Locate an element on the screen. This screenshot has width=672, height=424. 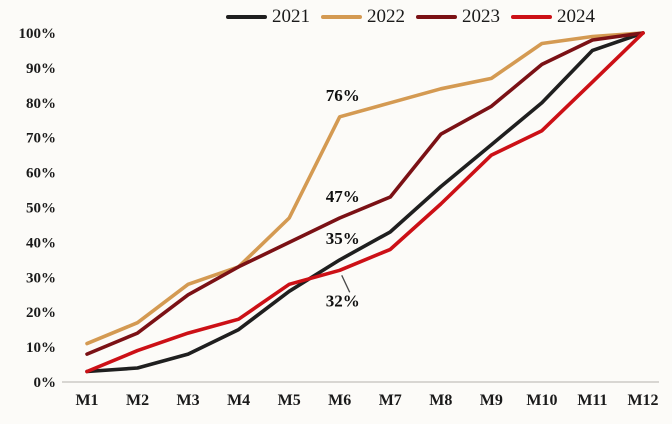
legend-swatch-2024 is located at coordinates (531, 16).